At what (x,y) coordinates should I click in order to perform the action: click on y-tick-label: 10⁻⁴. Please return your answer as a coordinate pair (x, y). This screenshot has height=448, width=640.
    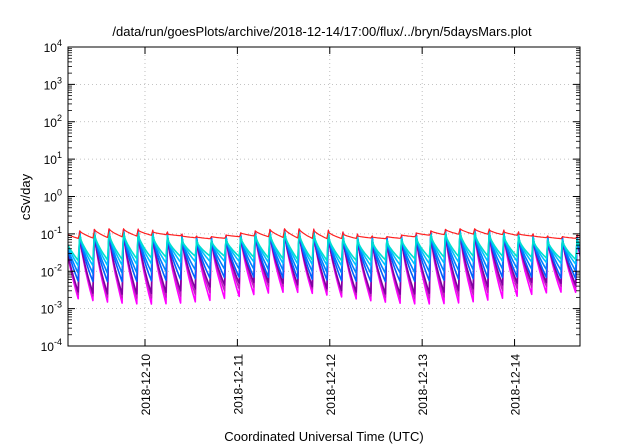
    Looking at the image, I should click on (51, 345).